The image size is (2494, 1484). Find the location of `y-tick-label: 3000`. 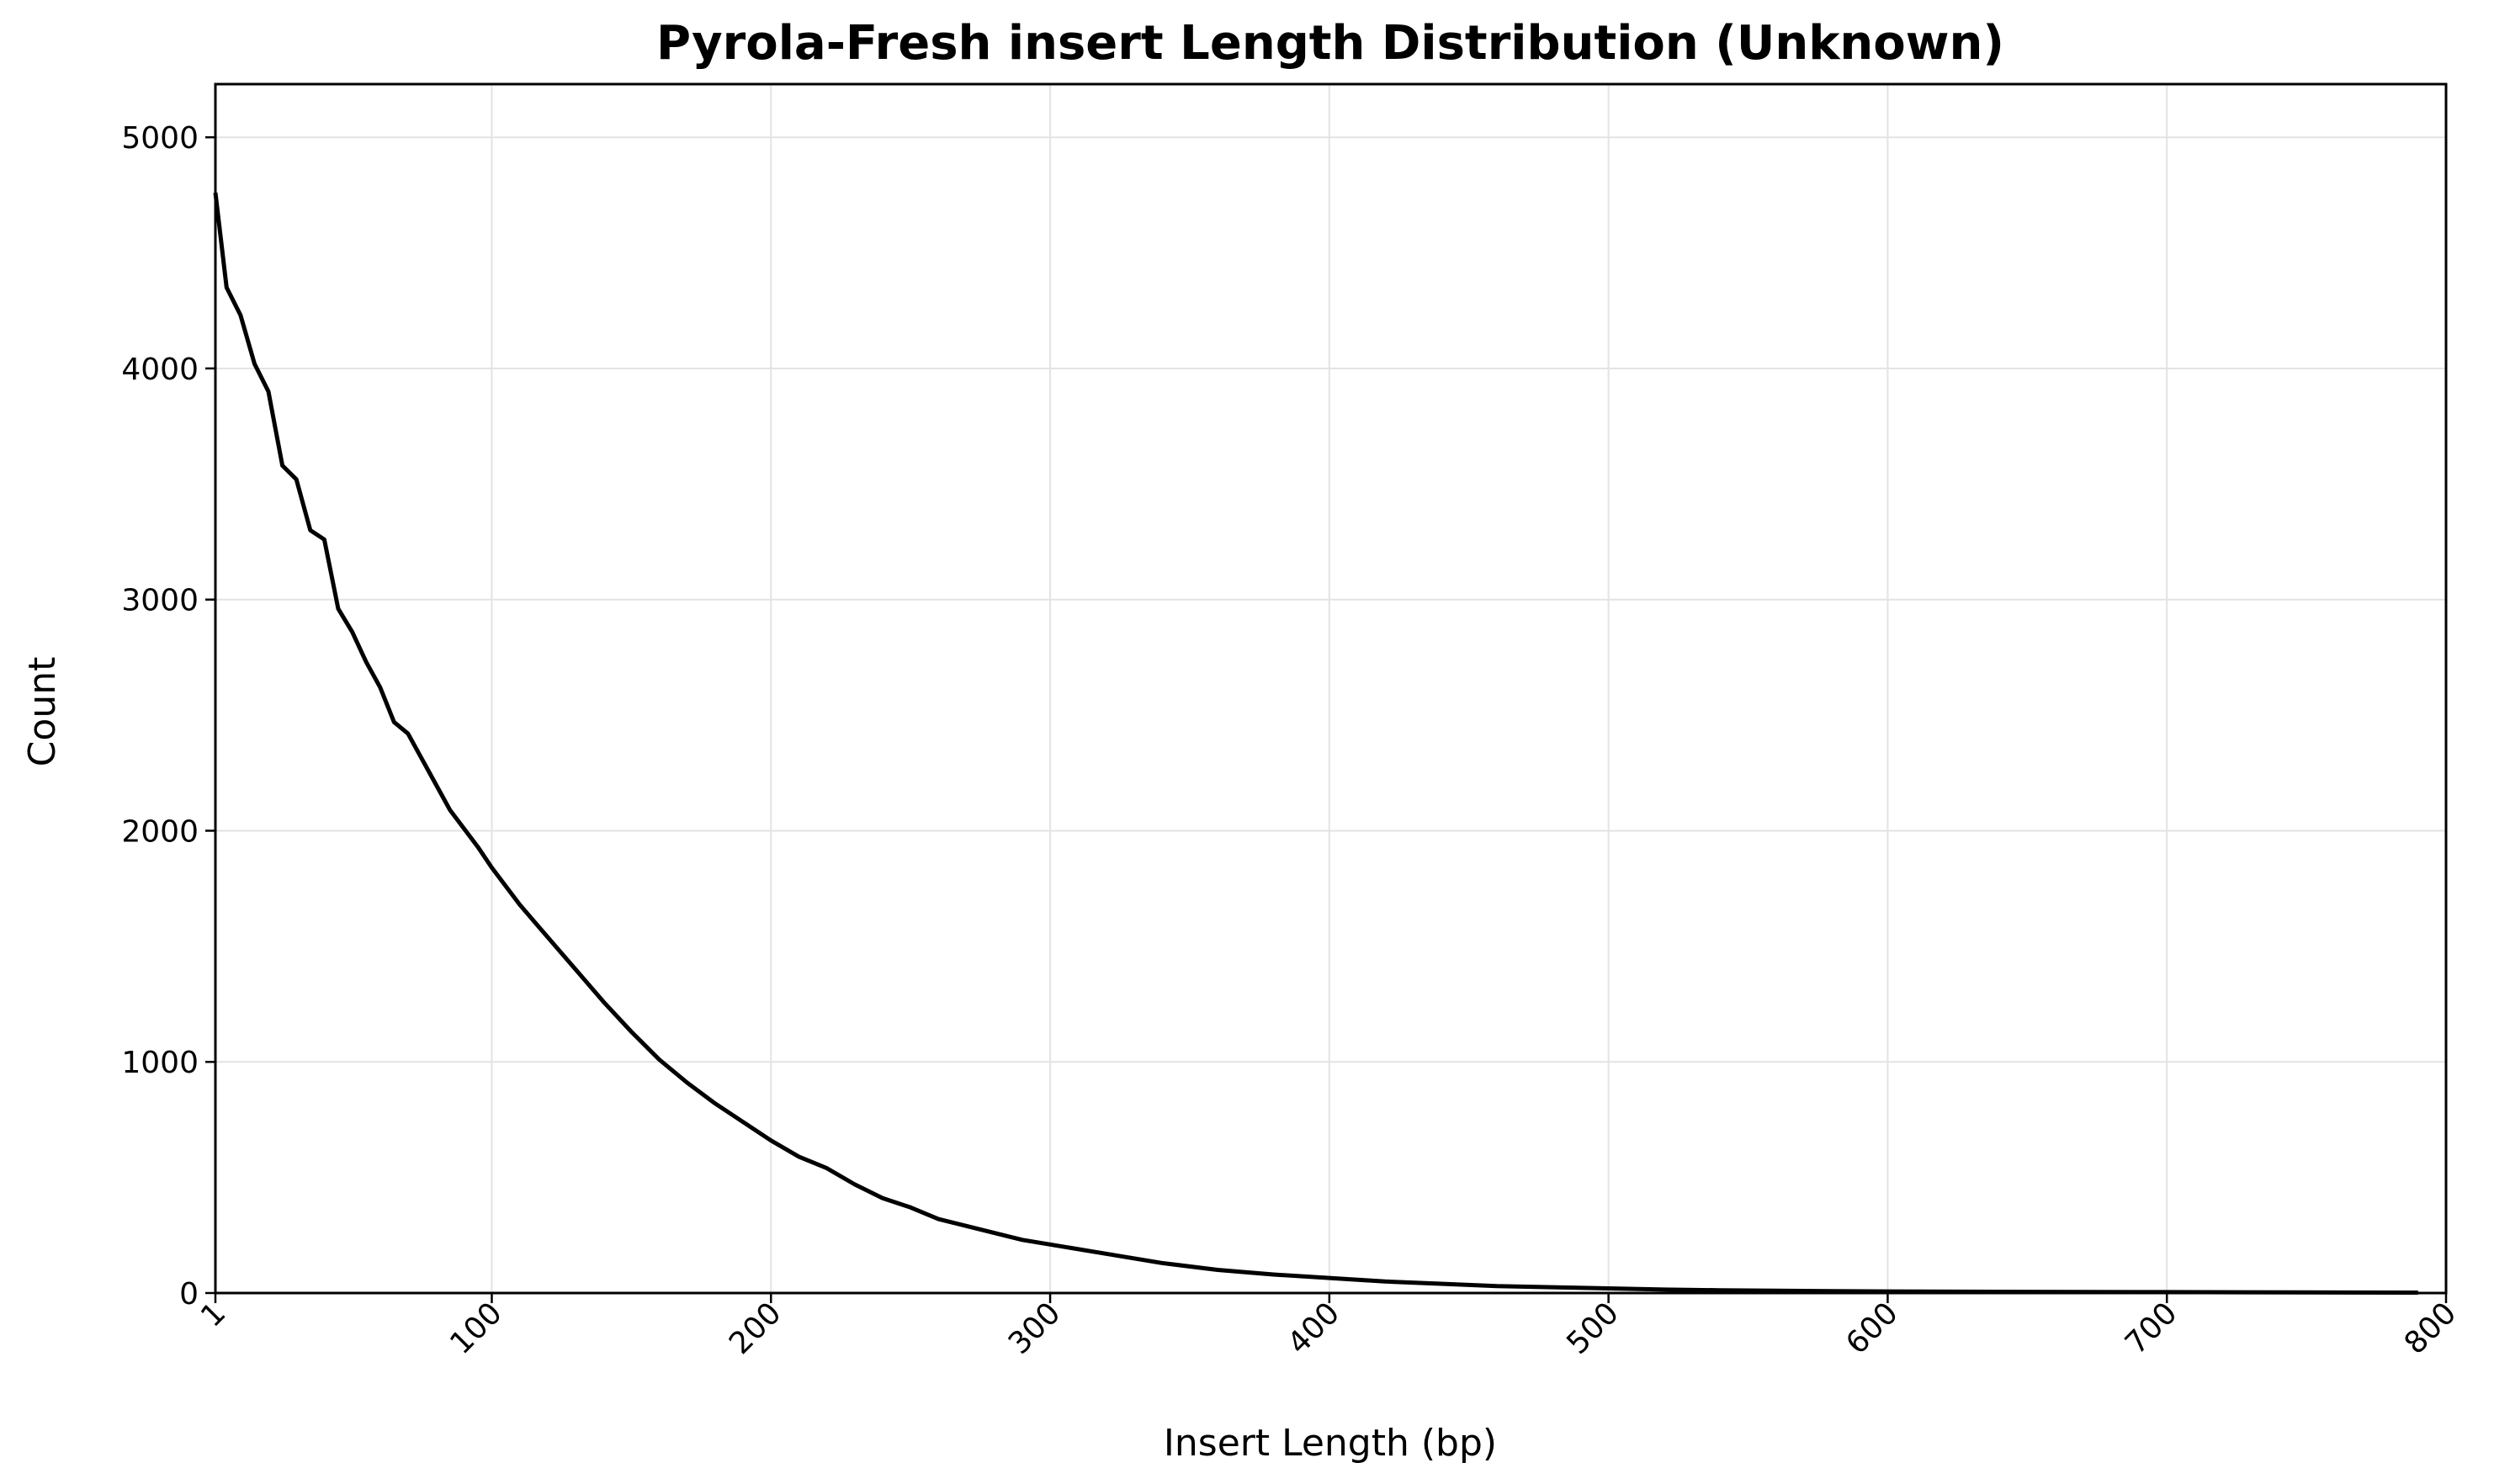

y-tick-label: 3000 is located at coordinates (160, 601).